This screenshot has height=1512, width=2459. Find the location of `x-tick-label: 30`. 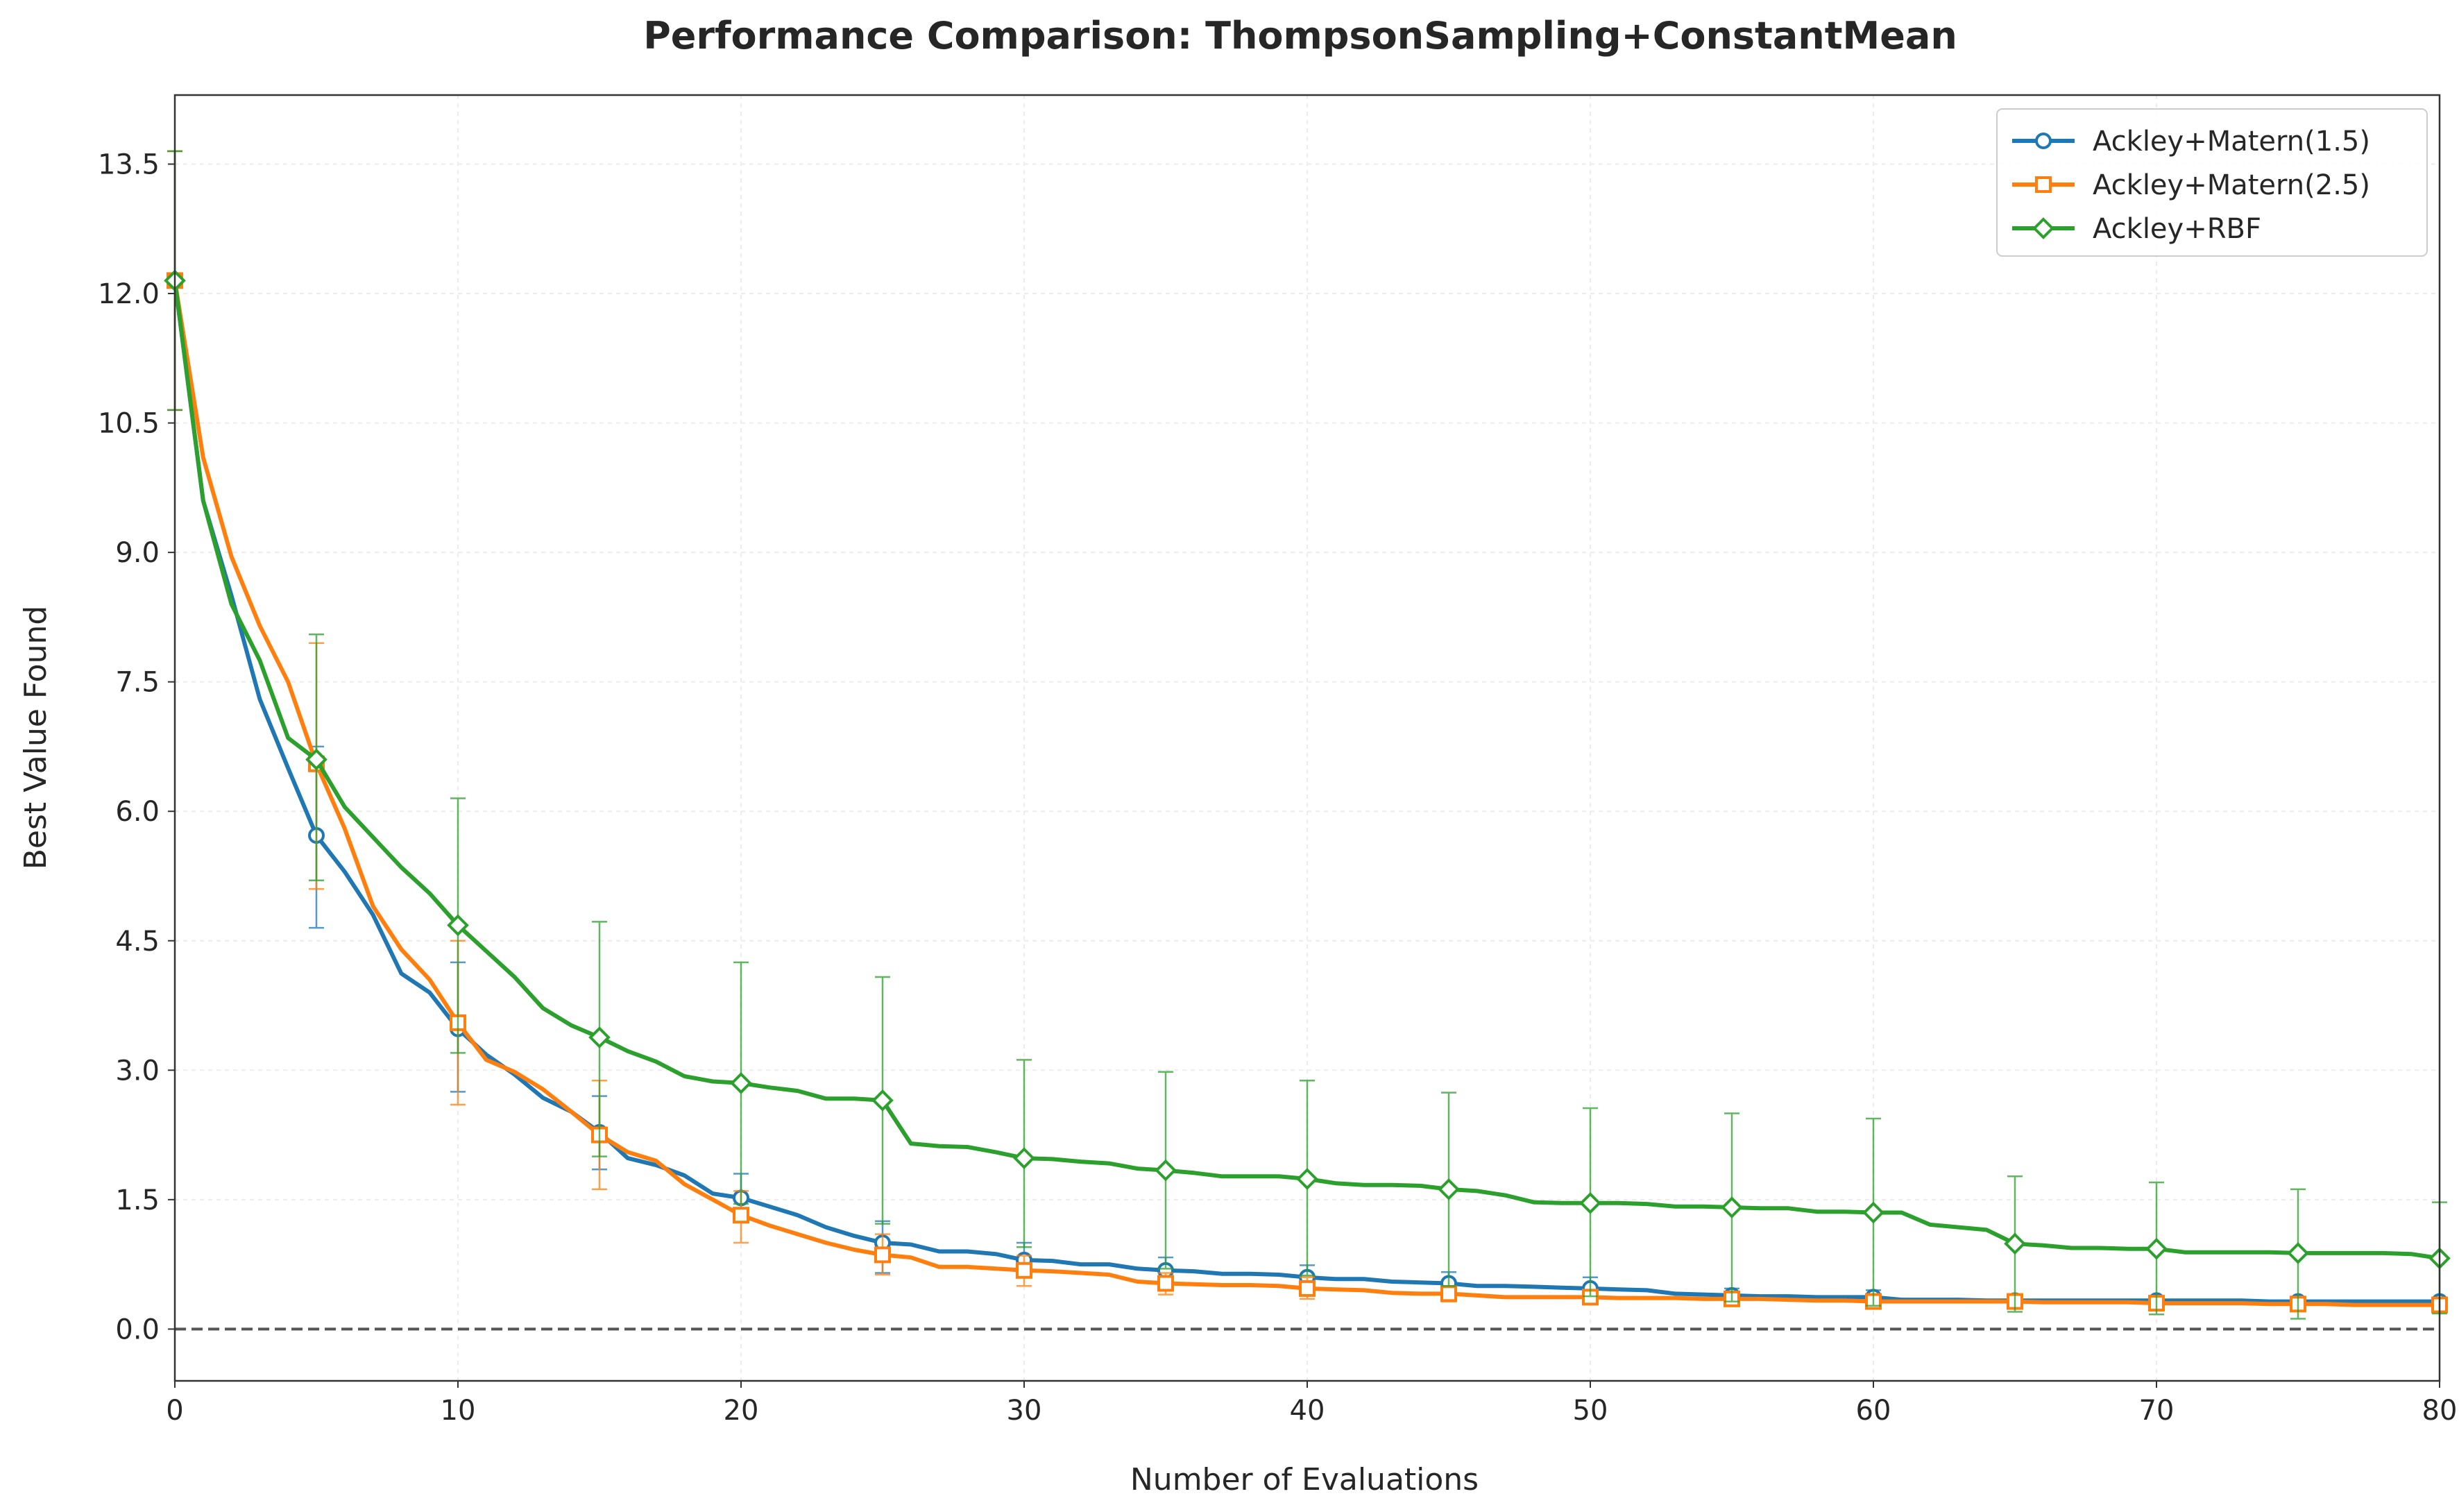

x-tick-label: 30 is located at coordinates (1024, 1411).